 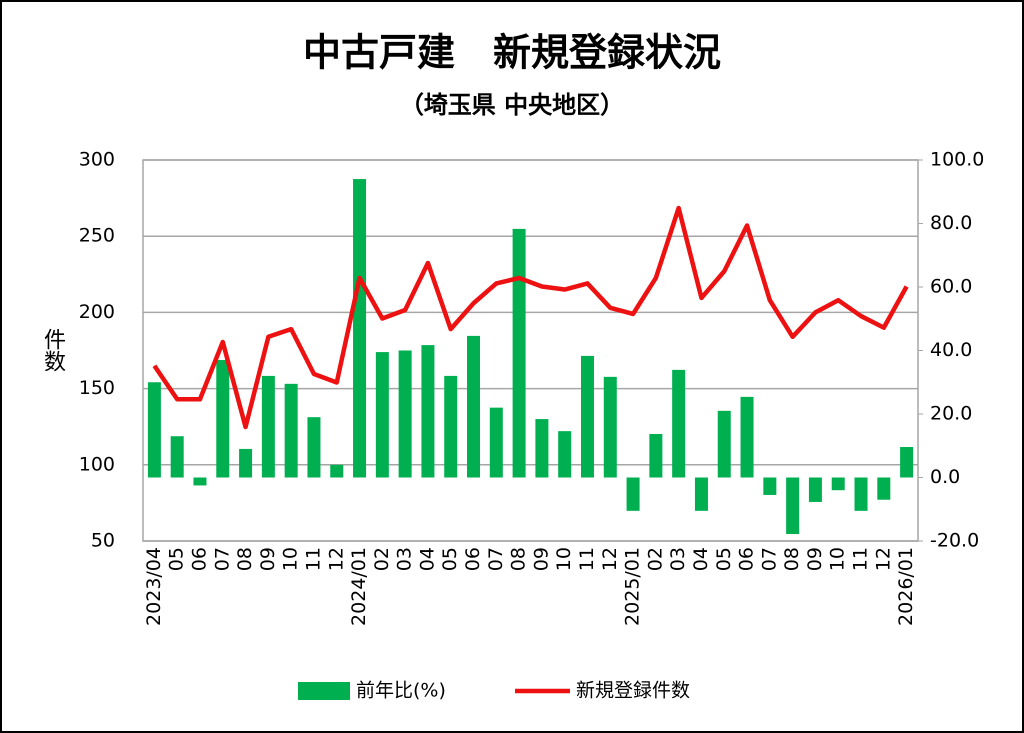 What do you see at coordinates (53, 350) in the screenshot?
I see `y-axis-label: 件数` at bounding box center [53, 350].